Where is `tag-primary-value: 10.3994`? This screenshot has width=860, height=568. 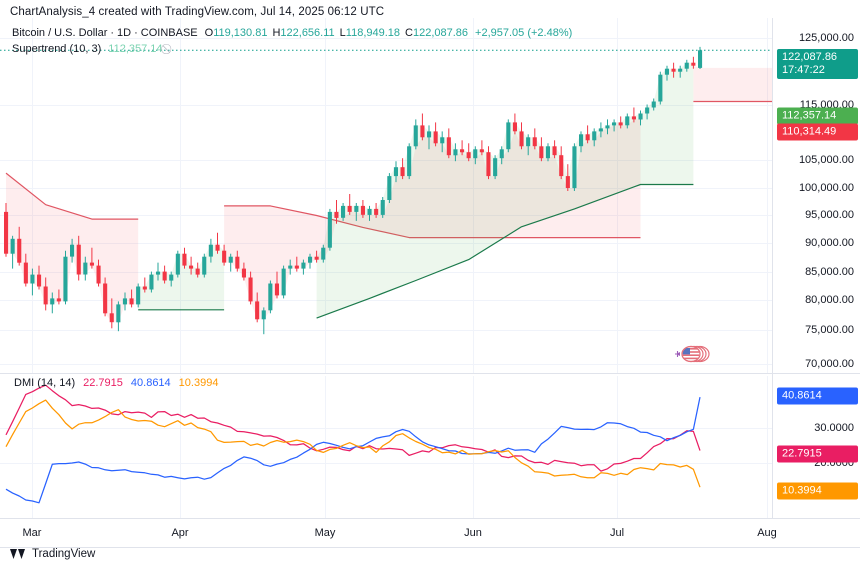
tag-primary-value: 10.3994 is located at coordinates (802, 490).